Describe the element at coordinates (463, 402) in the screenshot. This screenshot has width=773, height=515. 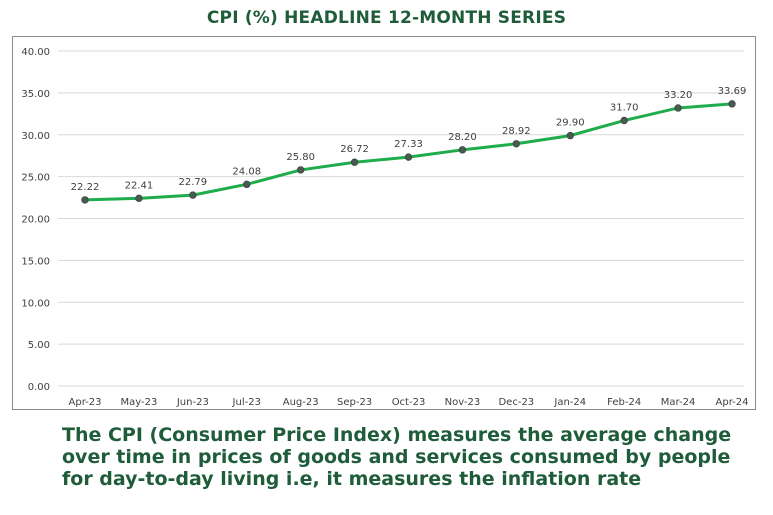
I see `x-tick-label: Nov-23` at that location.